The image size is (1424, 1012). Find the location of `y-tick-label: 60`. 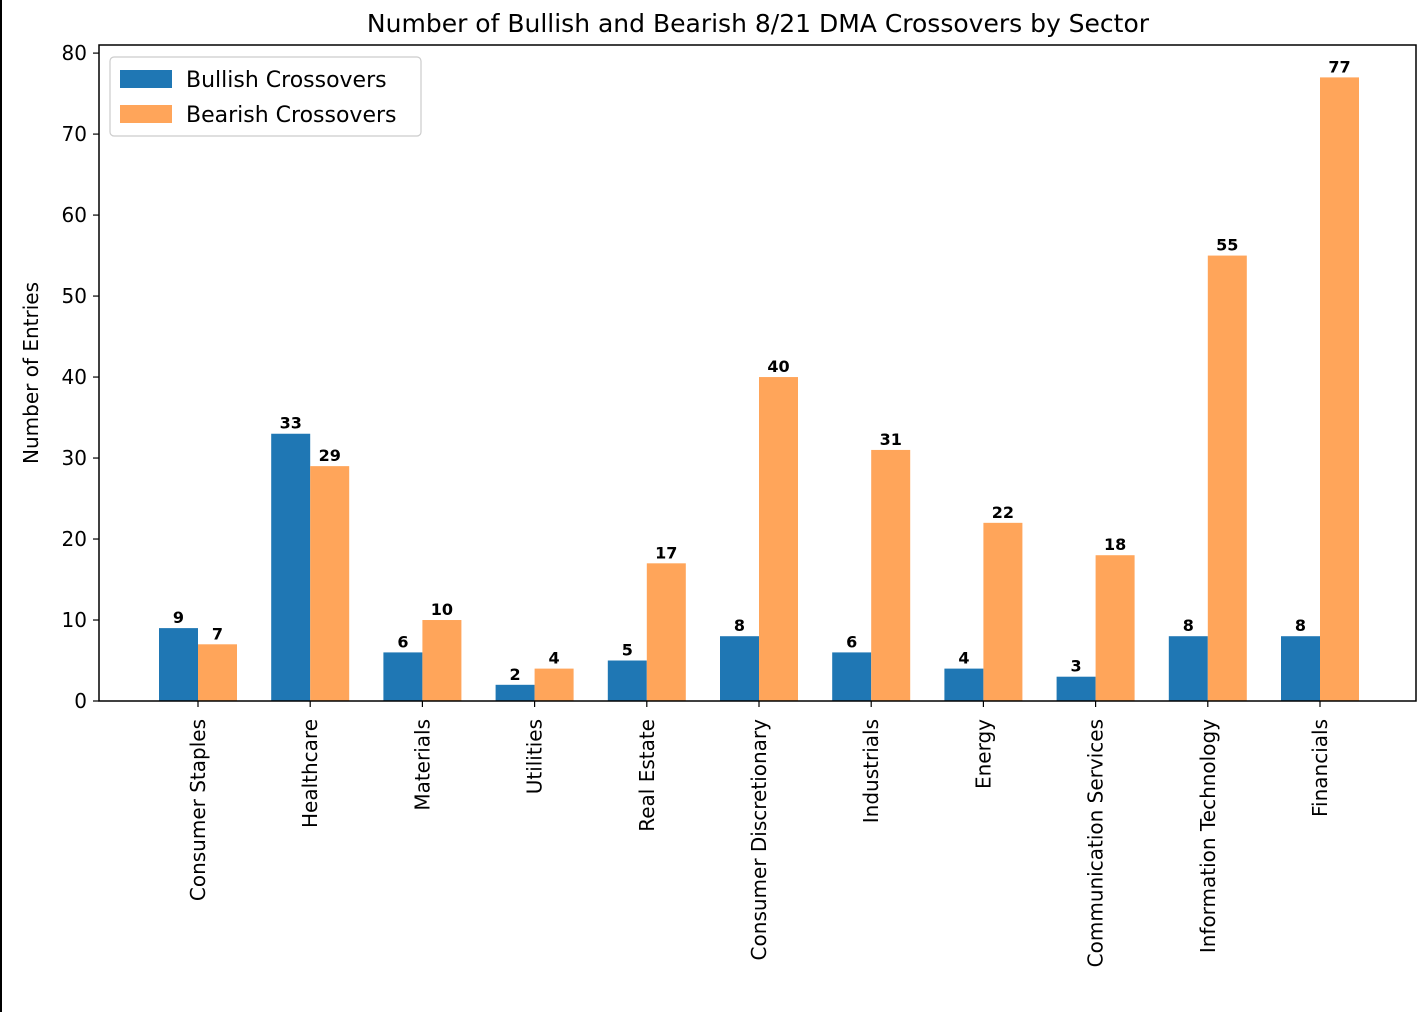

y-tick-label: 60 is located at coordinates (74, 215).